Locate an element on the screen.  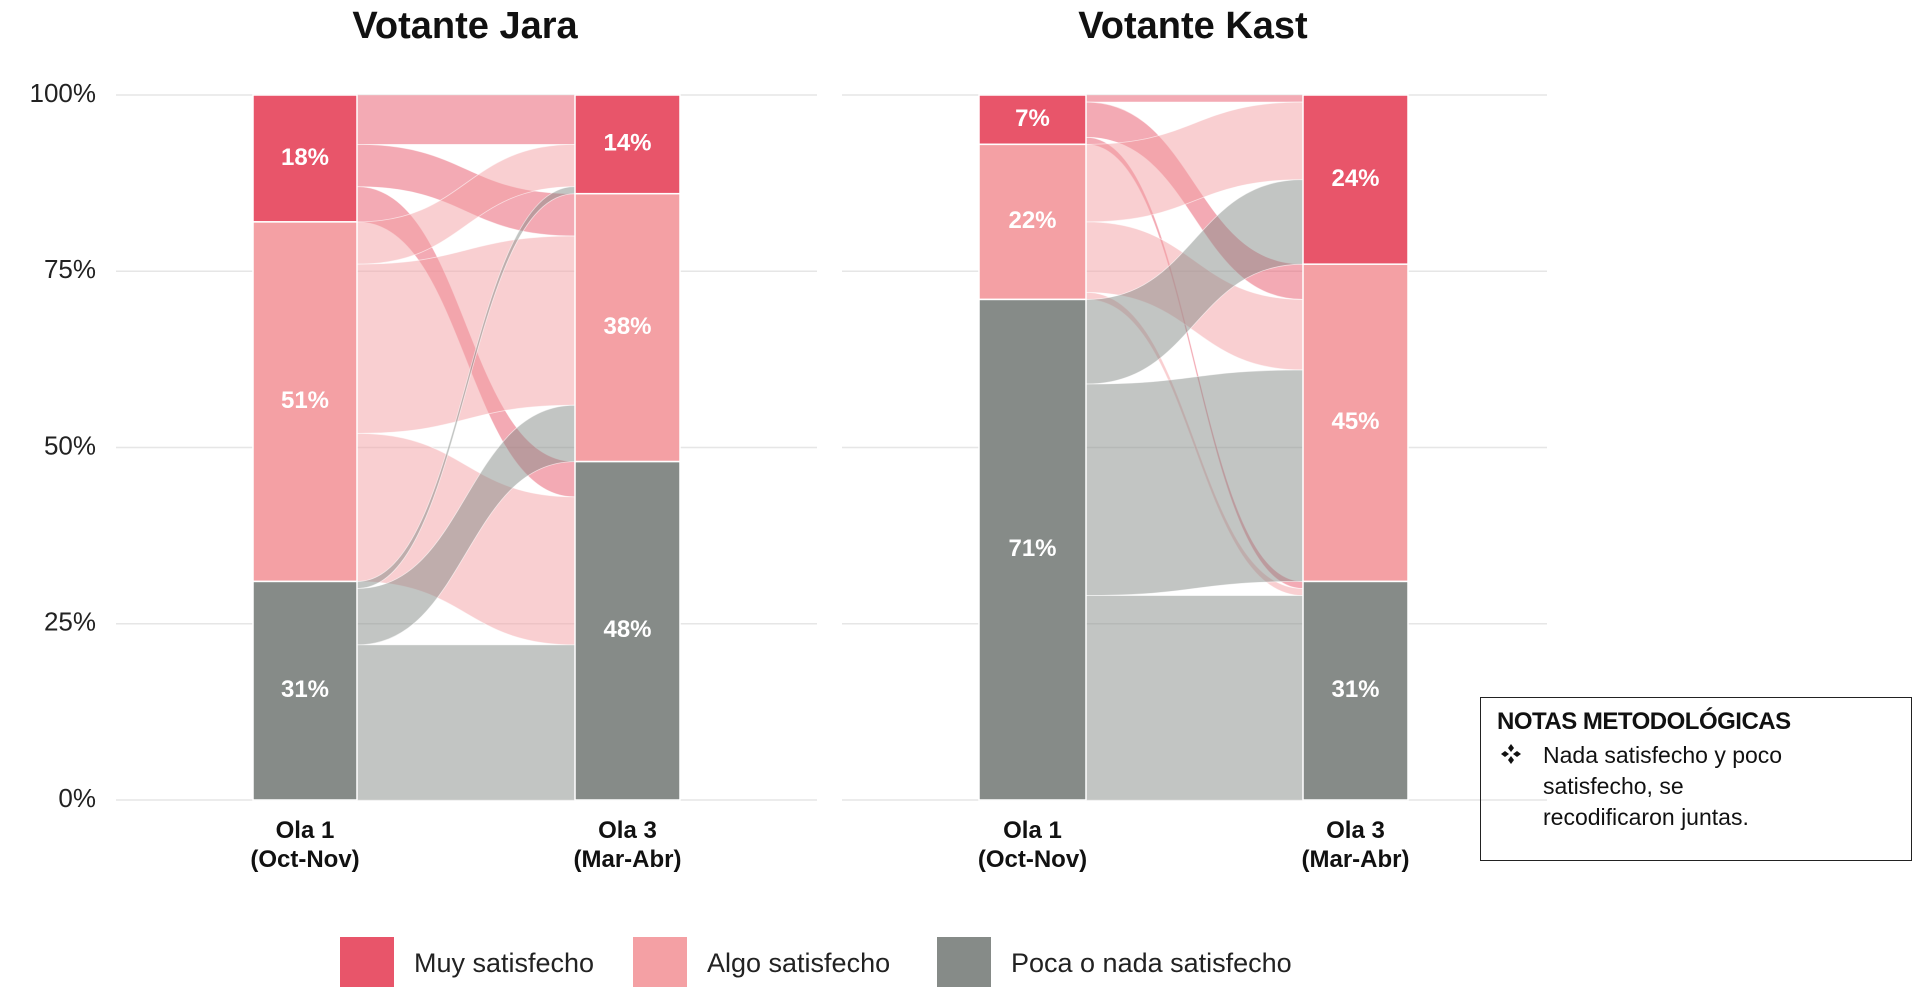
value-label: 14% is located at coordinates (627, 143).